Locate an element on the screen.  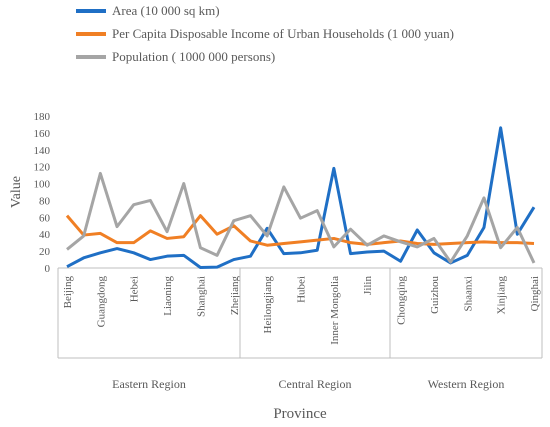
group-label: Central Region is located at coordinates (315, 384).